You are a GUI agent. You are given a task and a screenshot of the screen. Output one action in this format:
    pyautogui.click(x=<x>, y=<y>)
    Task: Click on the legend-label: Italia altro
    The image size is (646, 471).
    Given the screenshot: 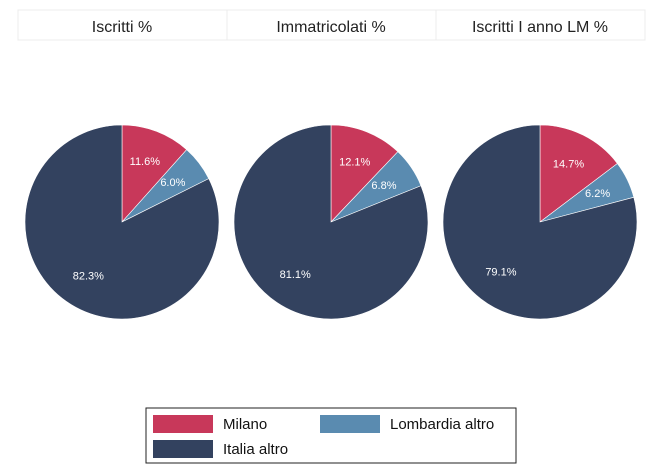 What is the action you would take?
    pyautogui.click(x=255, y=449)
    